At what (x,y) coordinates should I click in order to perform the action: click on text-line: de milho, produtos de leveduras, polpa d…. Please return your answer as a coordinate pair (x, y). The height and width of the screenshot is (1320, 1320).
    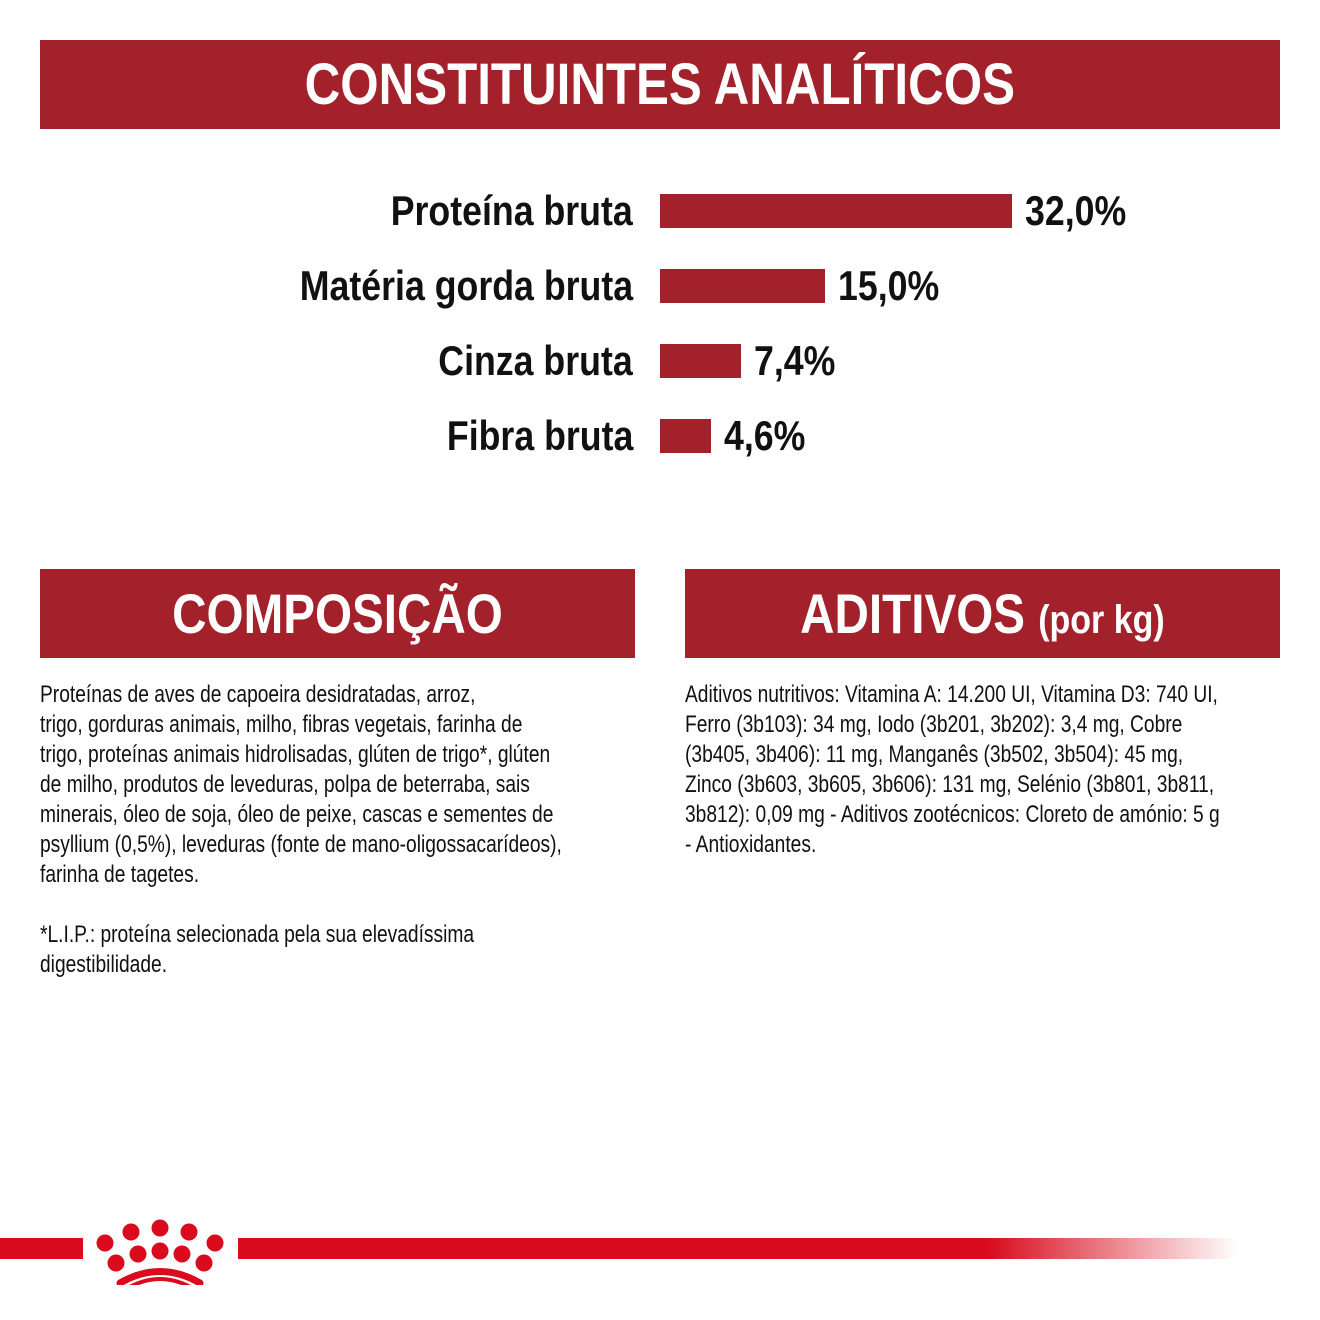
    Looking at the image, I should click on (285, 784).